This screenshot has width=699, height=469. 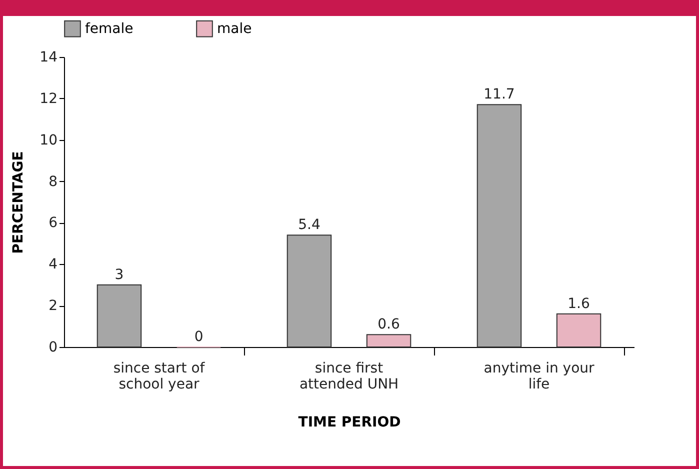 What do you see at coordinates (199, 337) in the screenshot?
I see `data-label: 0` at bounding box center [199, 337].